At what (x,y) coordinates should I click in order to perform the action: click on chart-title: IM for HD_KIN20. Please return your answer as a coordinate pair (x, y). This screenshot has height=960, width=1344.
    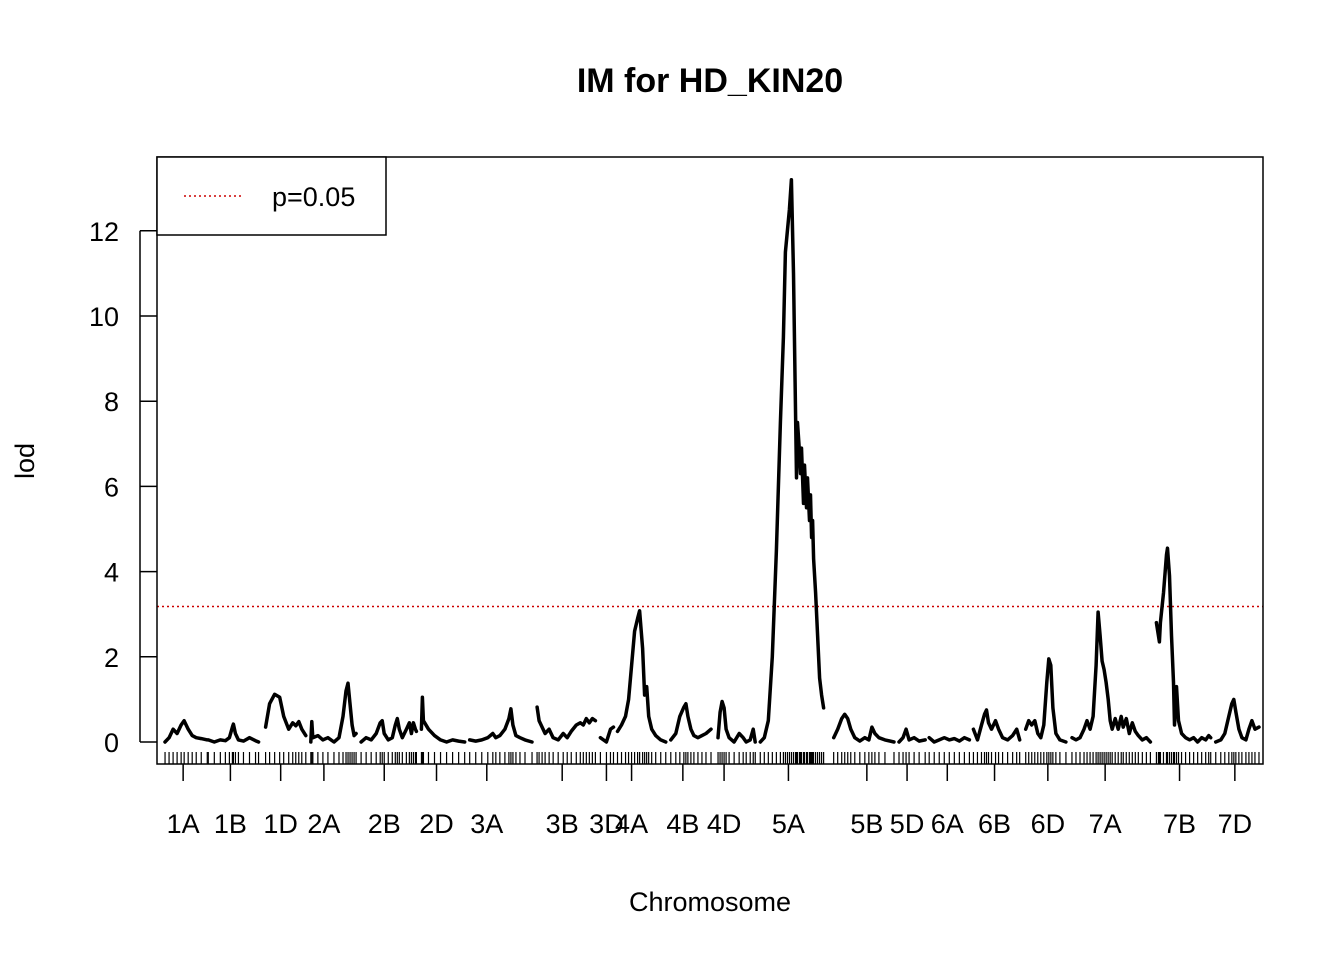
    Looking at the image, I should click on (710, 81).